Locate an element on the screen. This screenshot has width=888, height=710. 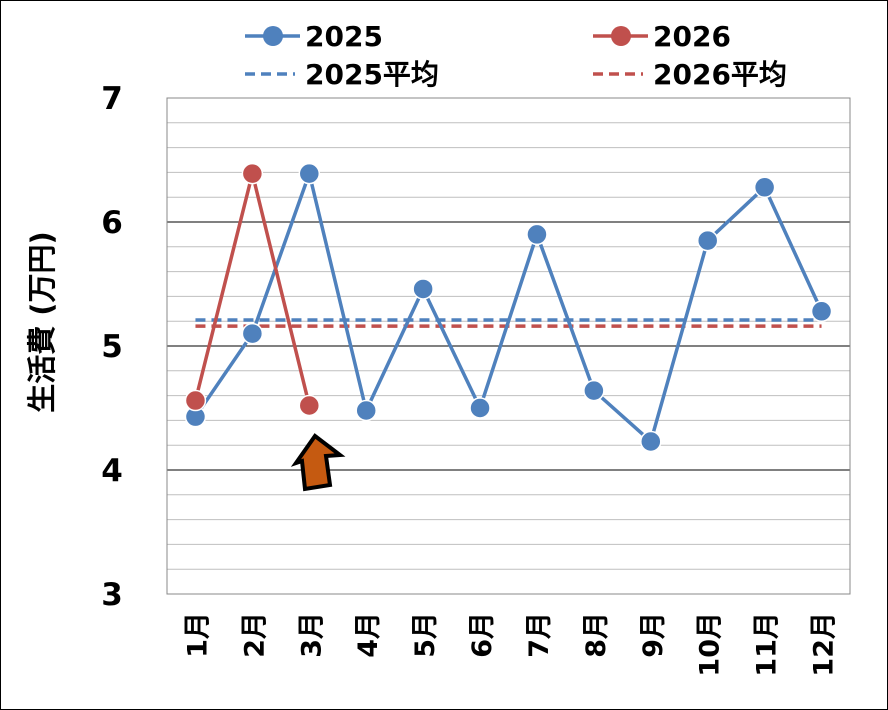
annotation-arrow is located at coordinates (318, 462).